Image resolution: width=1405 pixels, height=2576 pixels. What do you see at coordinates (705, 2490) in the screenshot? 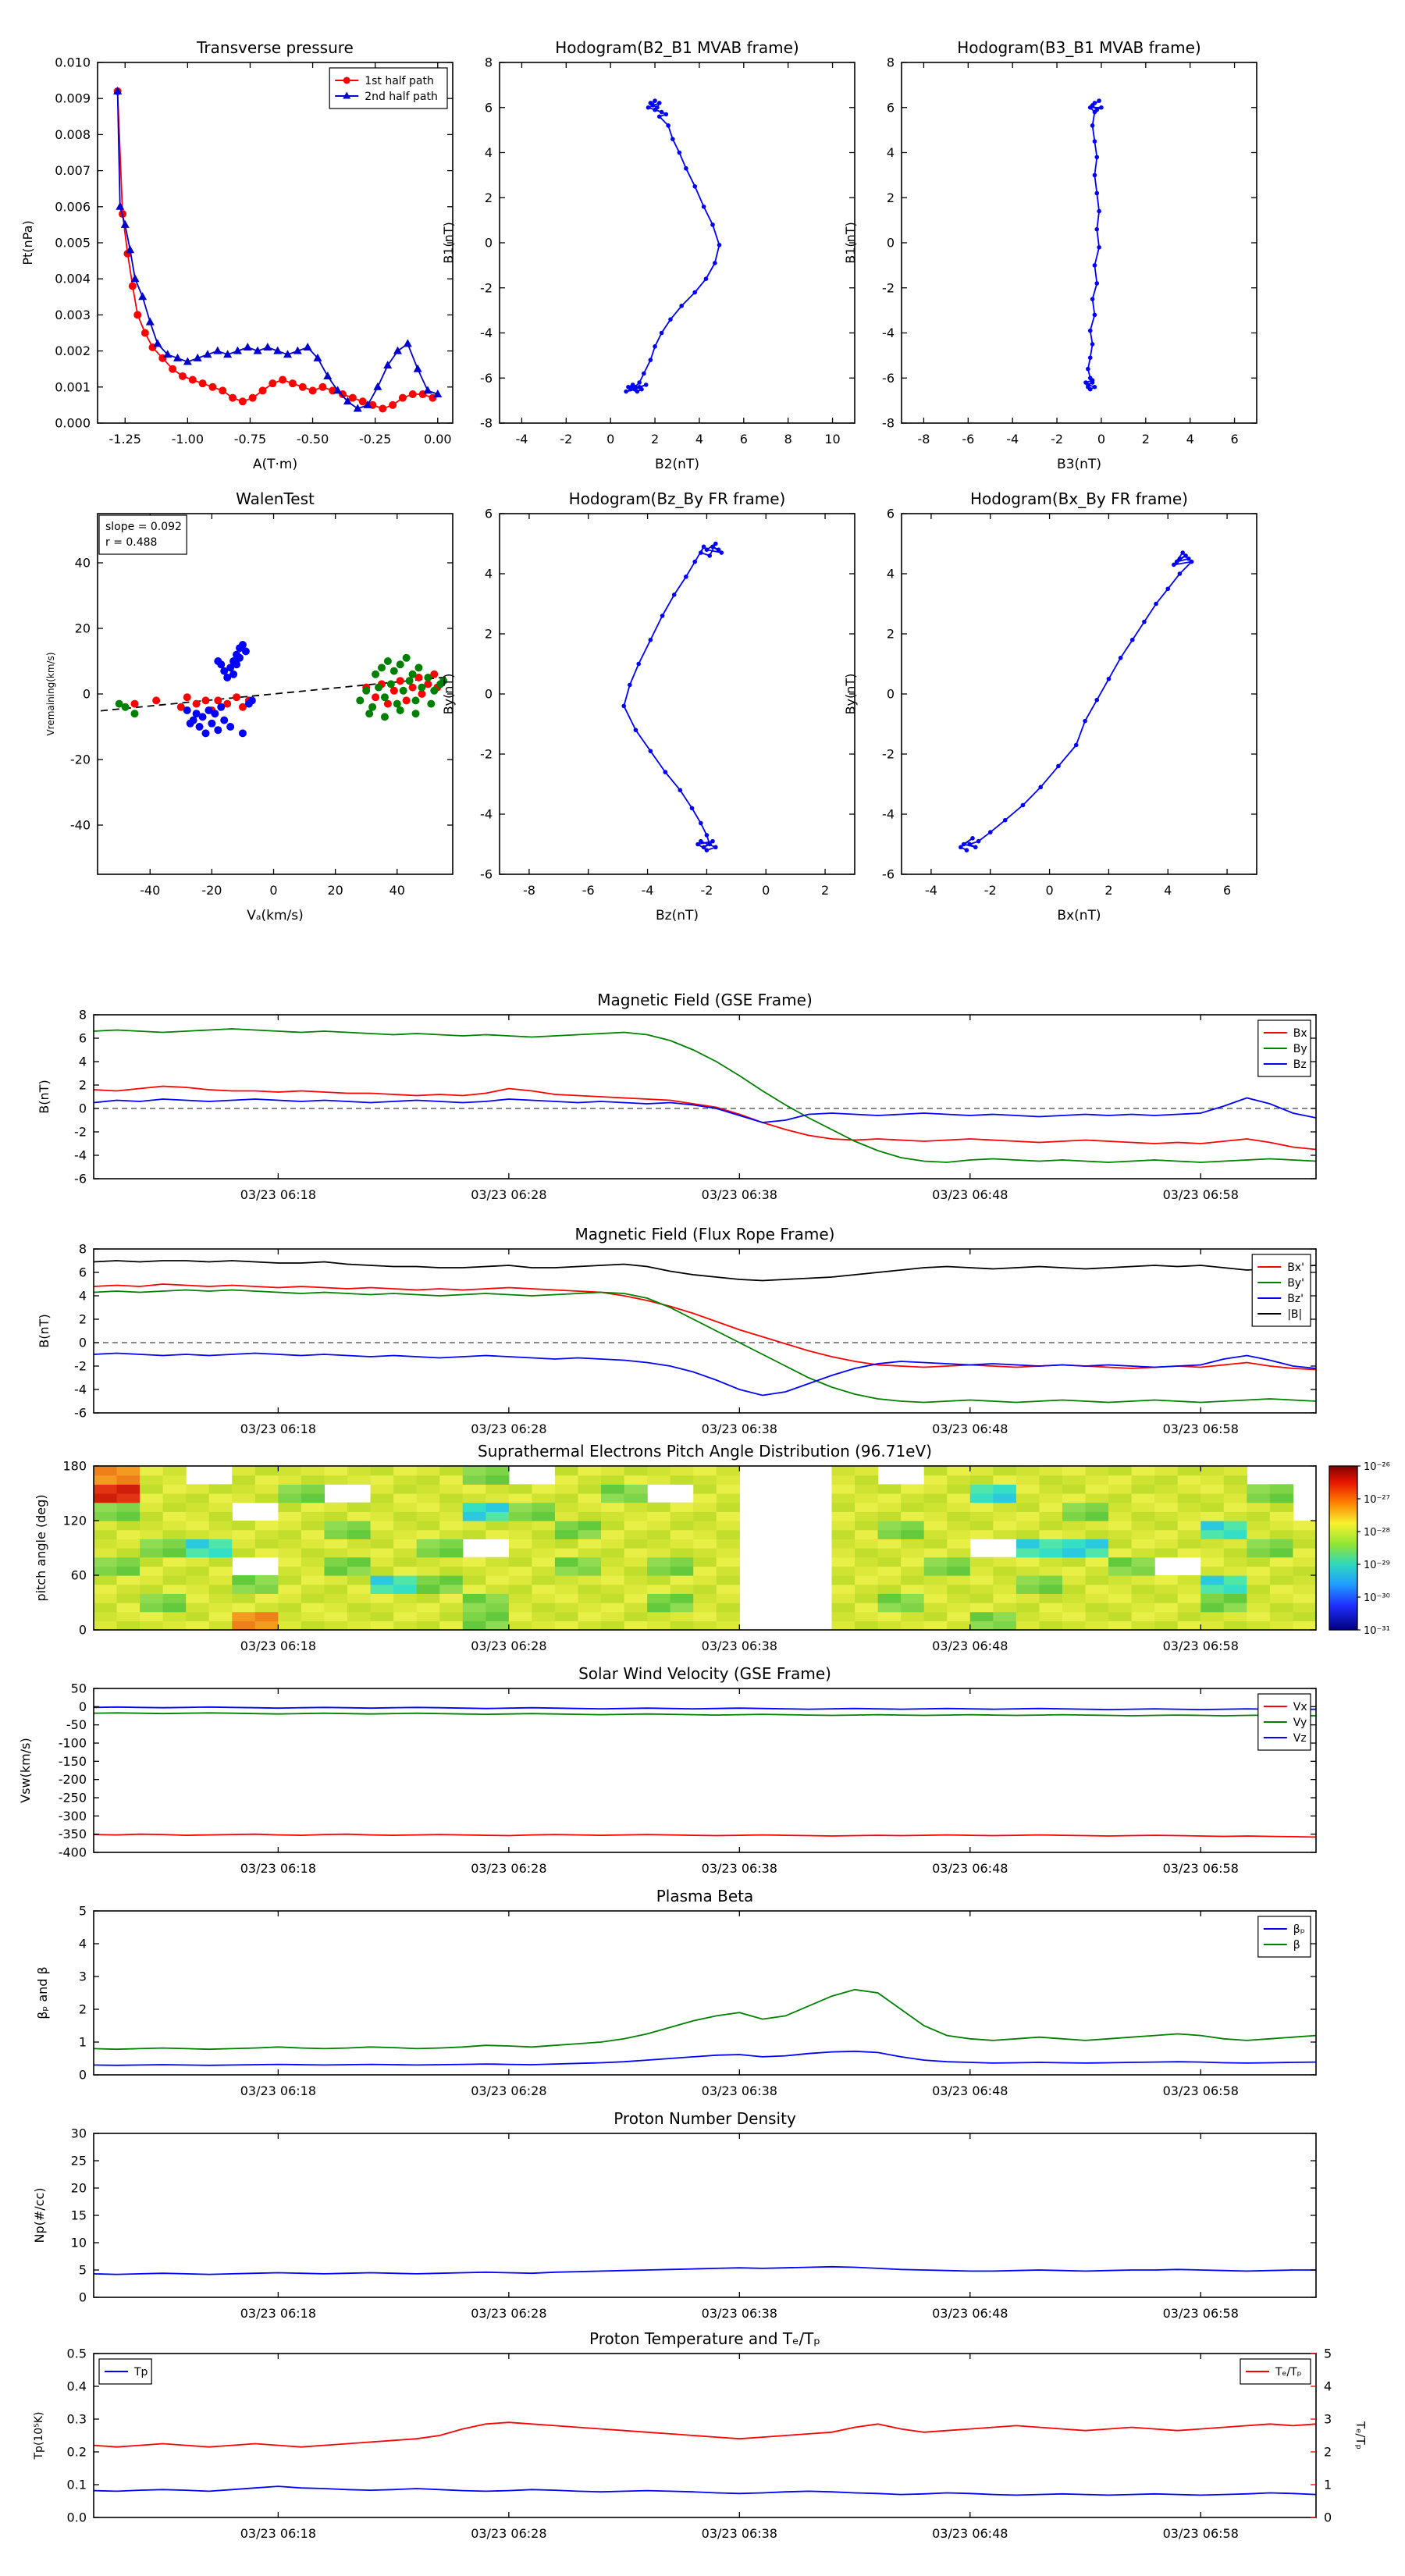
I see `series-Tp` at bounding box center [705, 2490].